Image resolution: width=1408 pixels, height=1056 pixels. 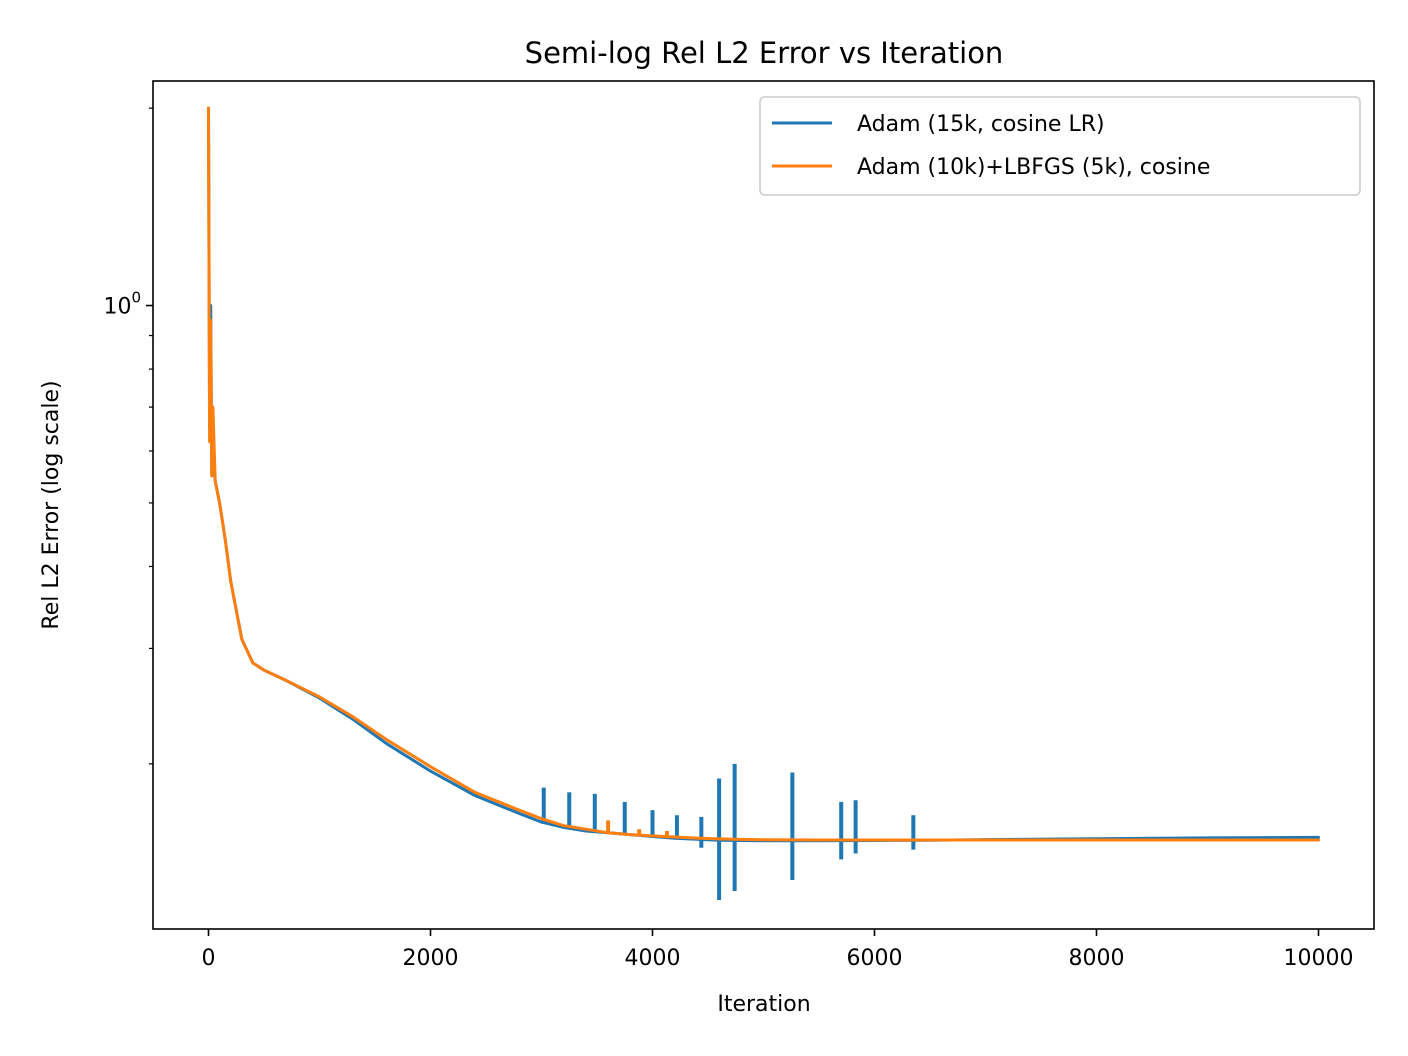 I want to click on x-tick-label: 6000, so click(x=875, y=958).